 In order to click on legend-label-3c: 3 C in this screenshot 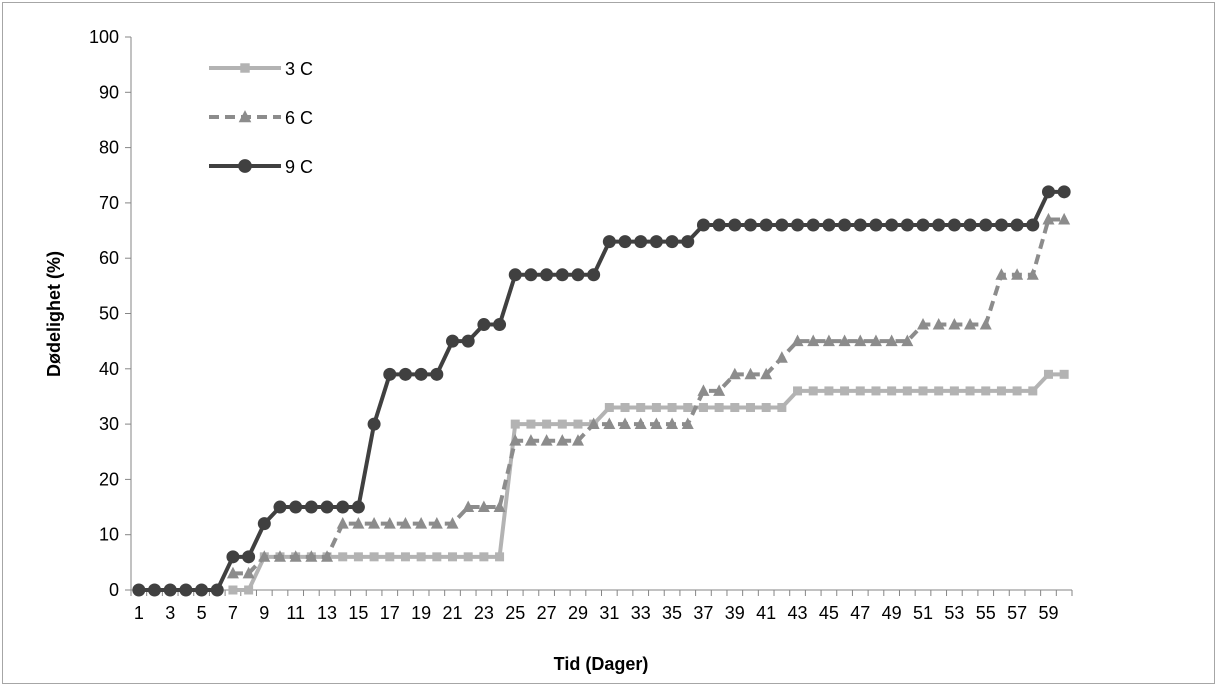, I will do `click(299, 69)`.